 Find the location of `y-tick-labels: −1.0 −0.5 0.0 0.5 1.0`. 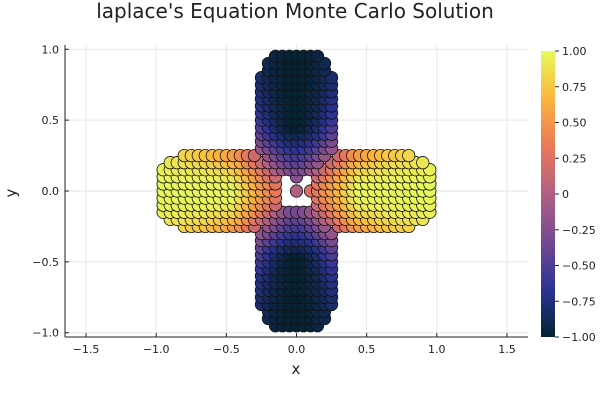

y-tick-labels: −1.0 −0.5 0.0 0.5 1.0 is located at coordinates (45, 191).